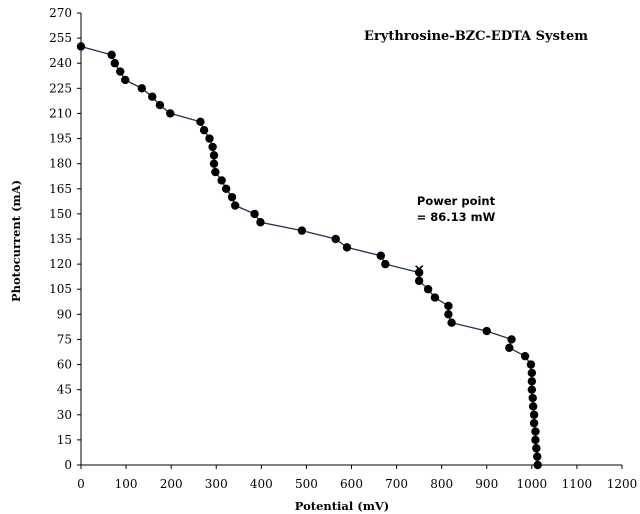 Image resolution: width=640 pixels, height=514 pixels. Describe the element at coordinates (64, 390) in the screenshot. I see `y-tick-label: 45` at that location.